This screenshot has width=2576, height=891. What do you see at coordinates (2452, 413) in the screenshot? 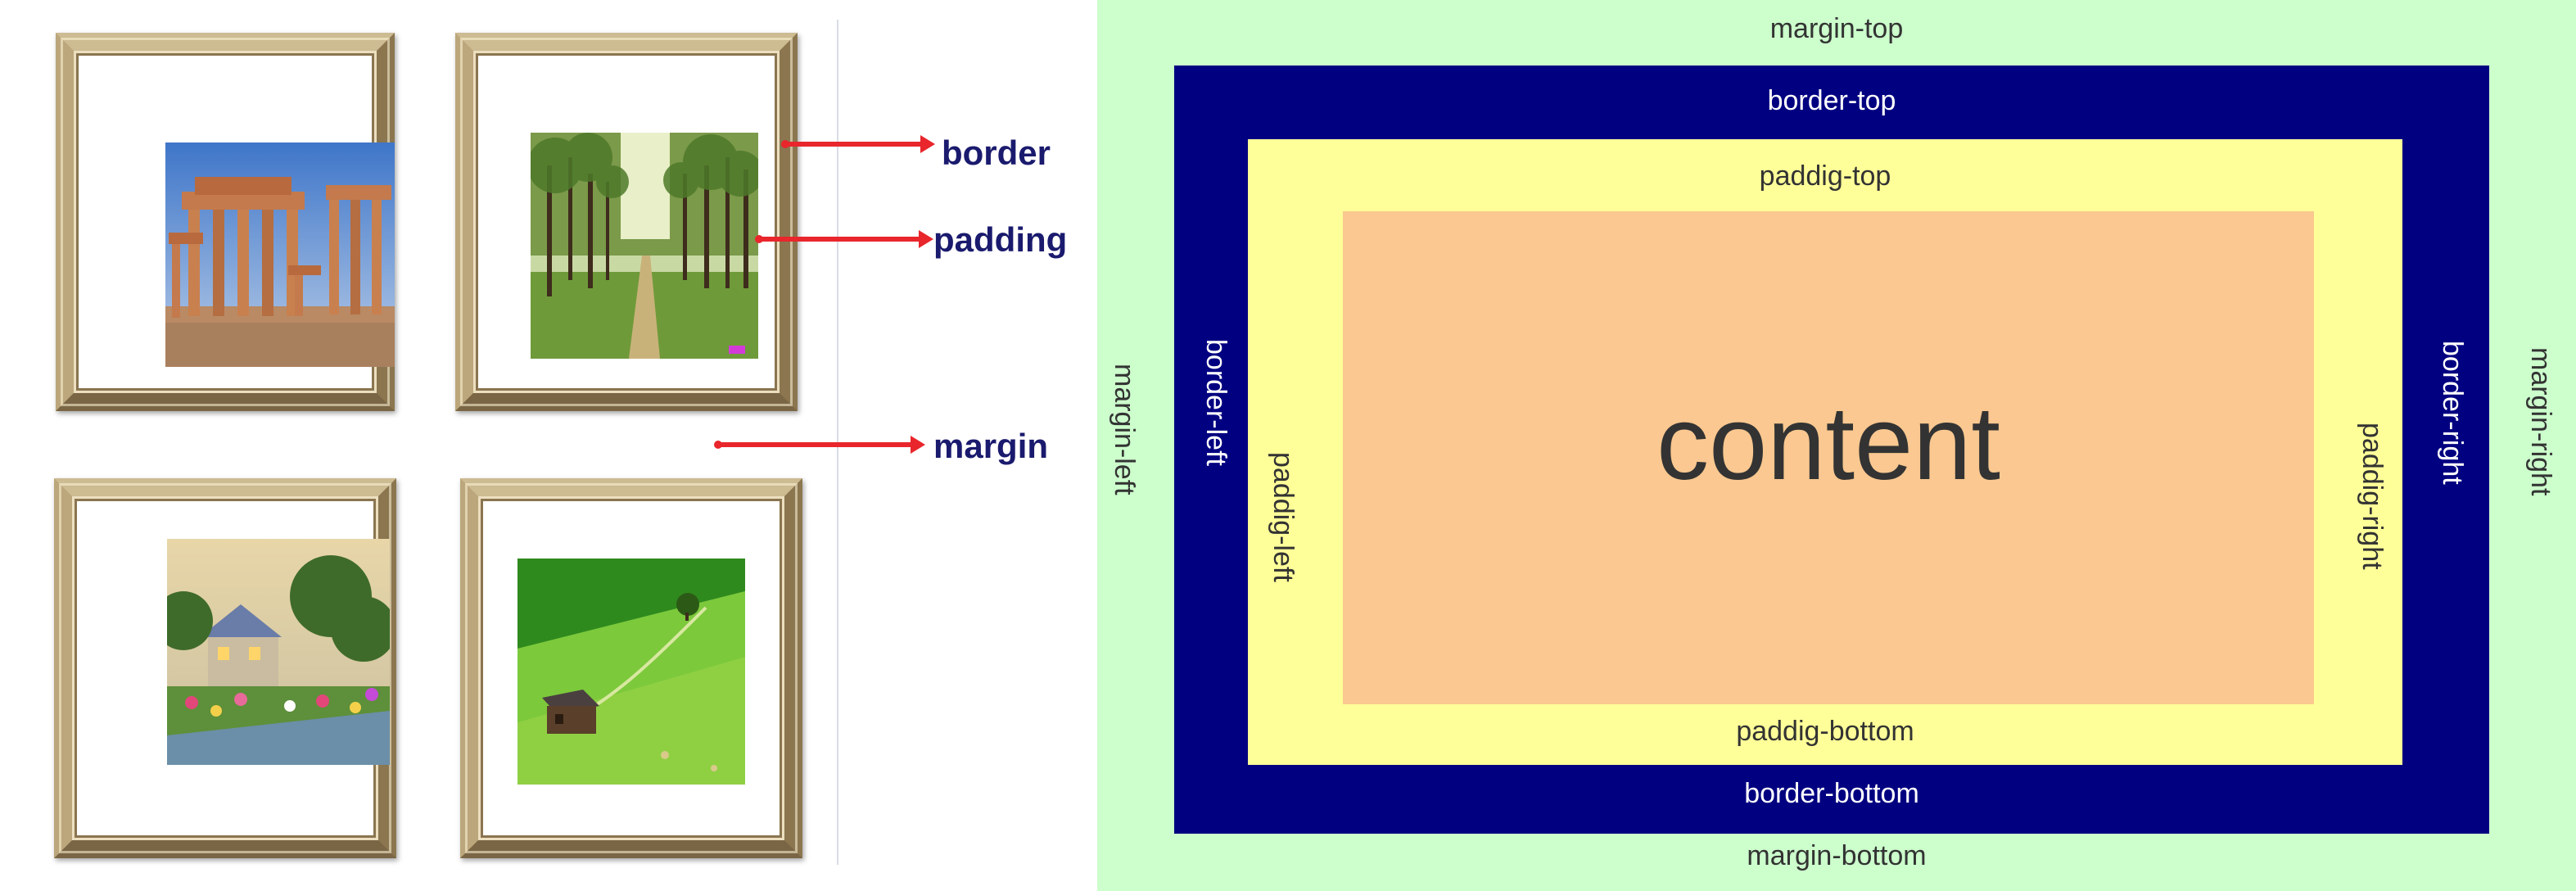
I see `border-right-label: border-right` at bounding box center [2452, 413].